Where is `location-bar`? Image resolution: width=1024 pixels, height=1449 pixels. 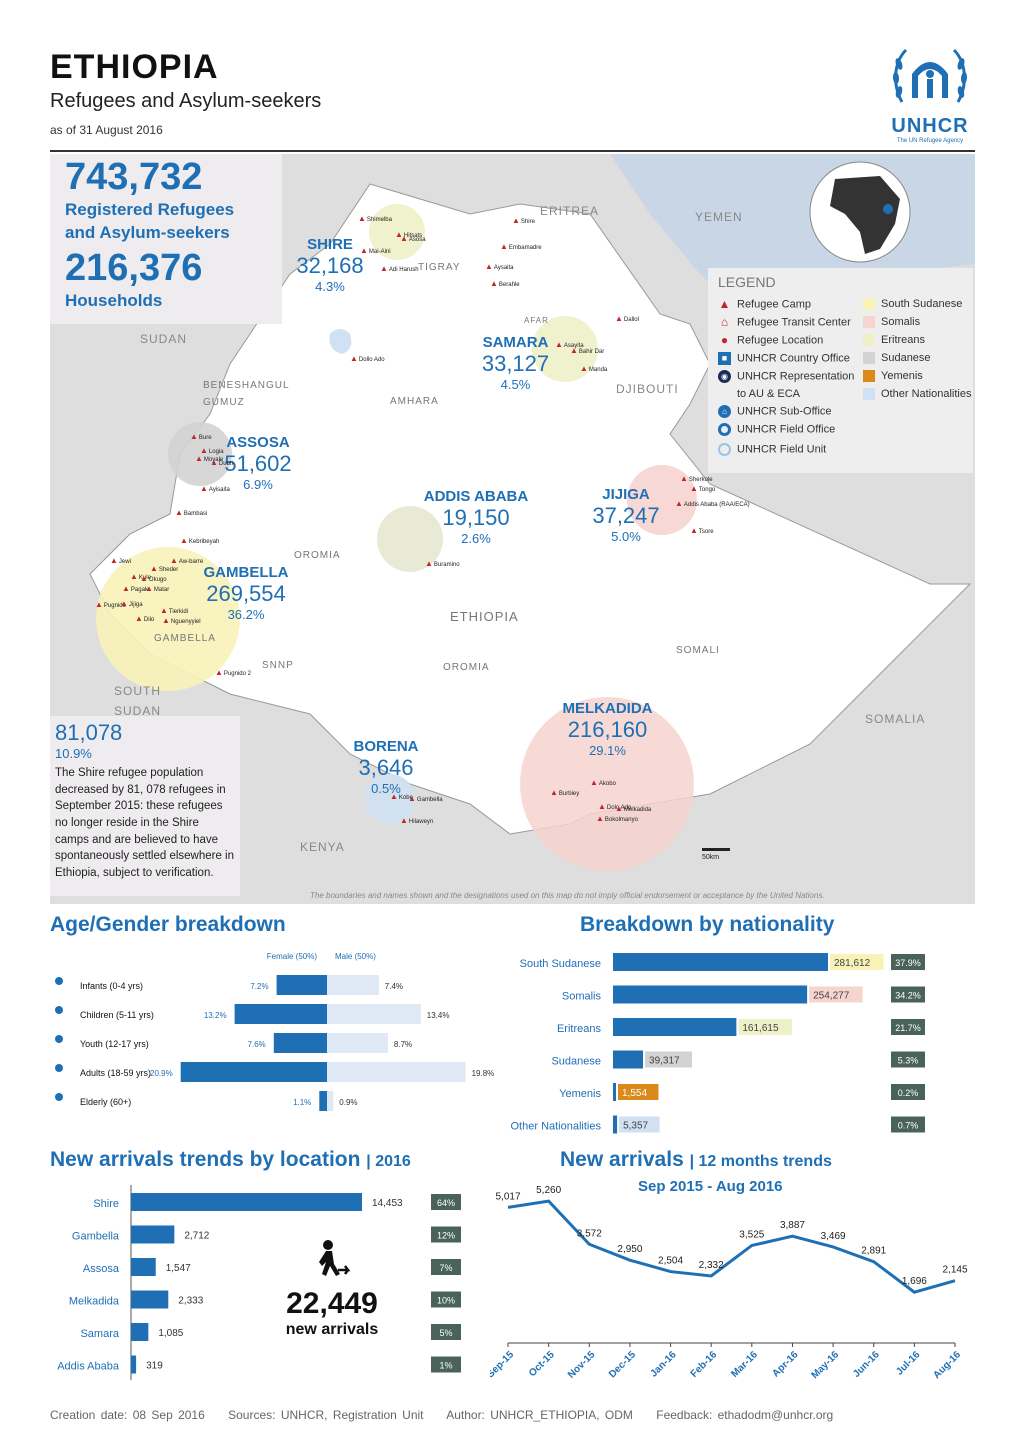 location-bar is located at coordinates (153, 1234).